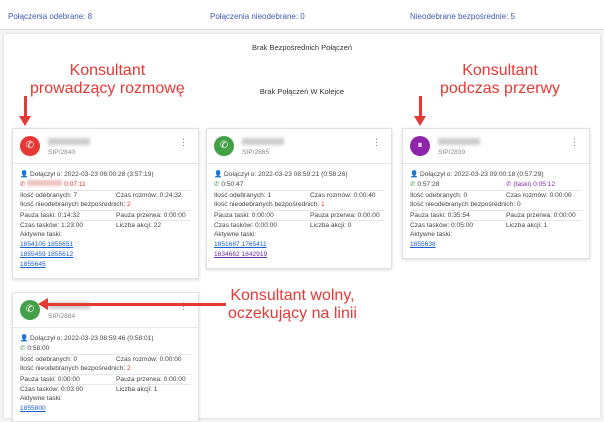 The width and height of the screenshot is (604, 422). What do you see at coordinates (33, 408) in the screenshot?
I see `task-link: 1855800` at bounding box center [33, 408].